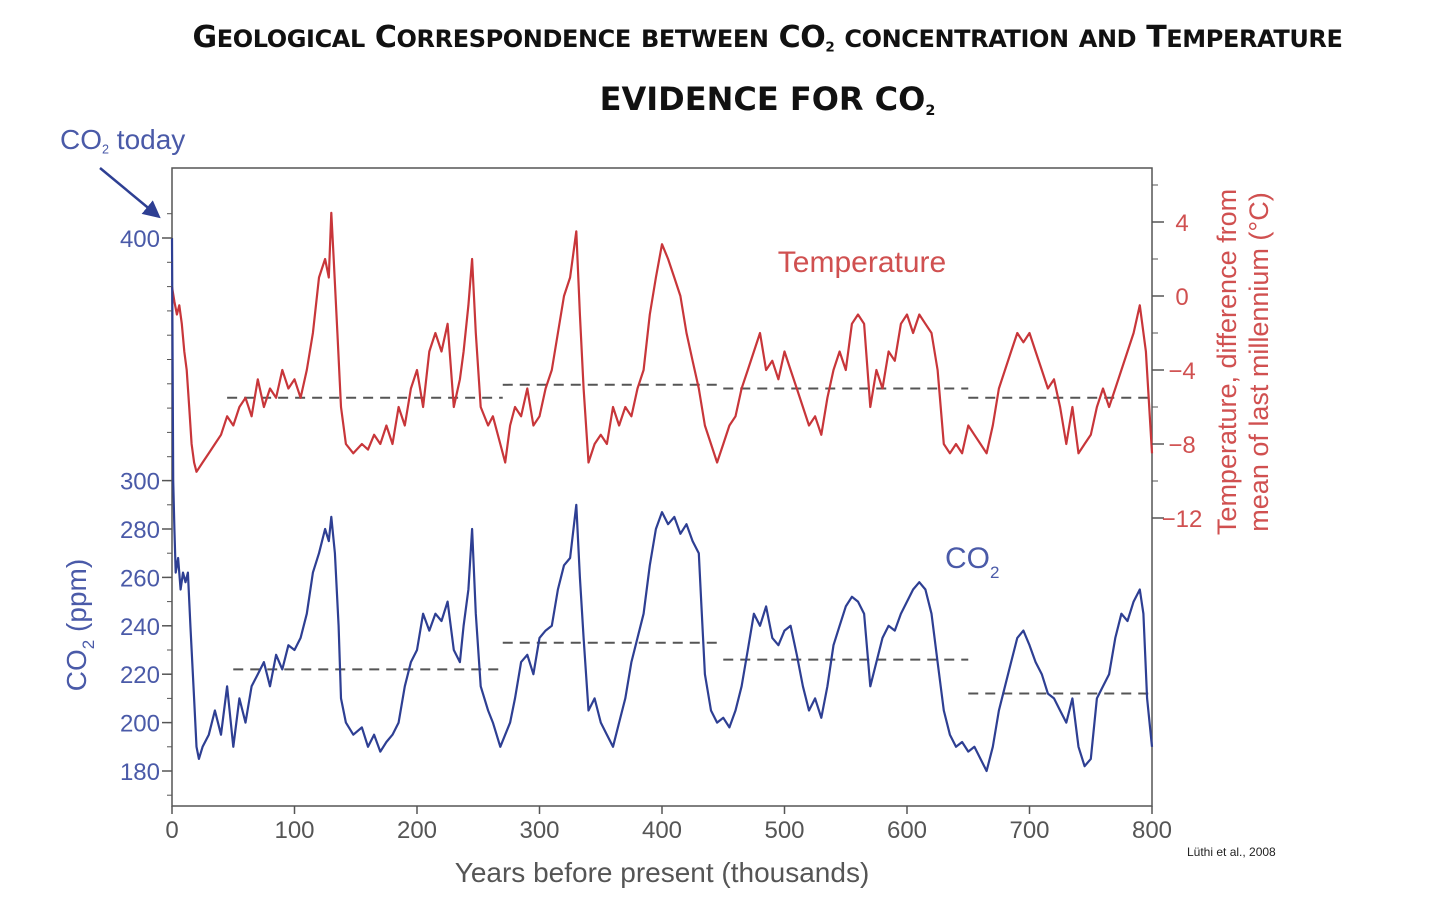  What do you see at coordinates (1181, 223) in the screenshot?
I see `temp-tick-label-4: 4` at bounding box center [1181, 223].